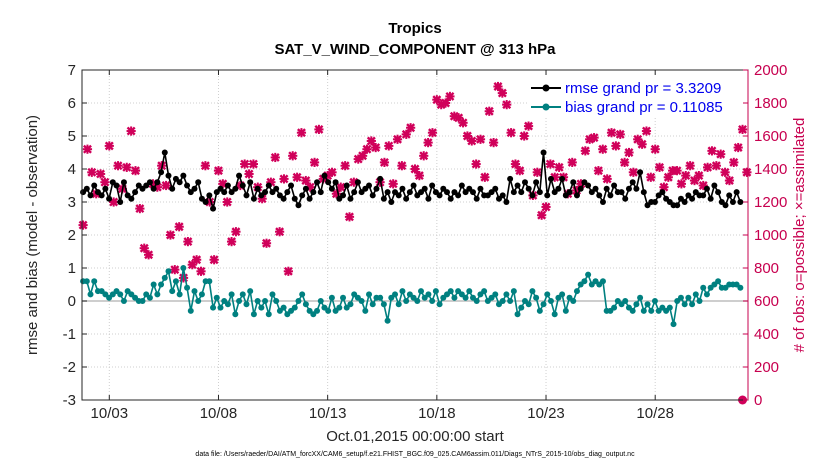 Image resolution: width=830 pixels, height=470 pixels. I want to click on legend-rmse-label: rmse grand pr = 3.3209, so click(643, 88).